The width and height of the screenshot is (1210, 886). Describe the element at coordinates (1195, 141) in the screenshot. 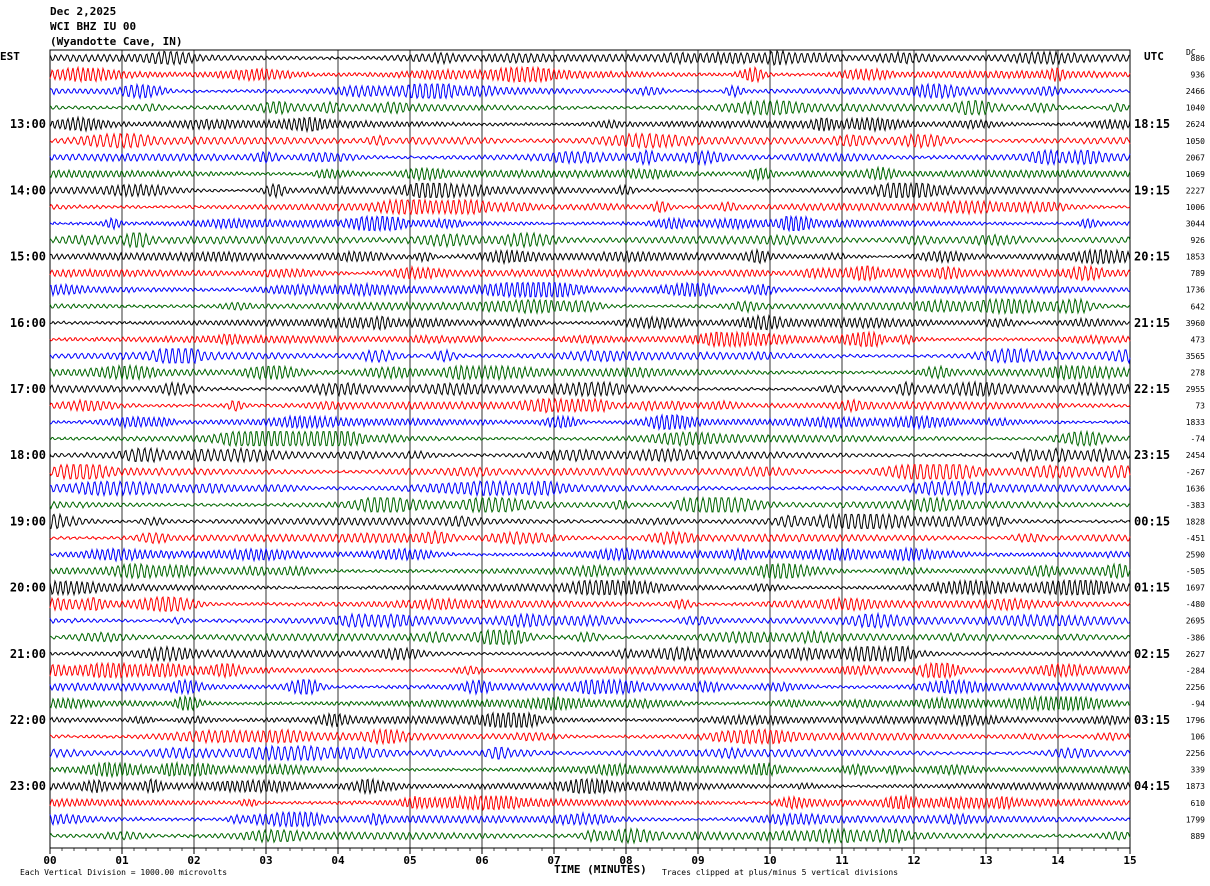

I see `dc-offset-value: 1050` at that location.